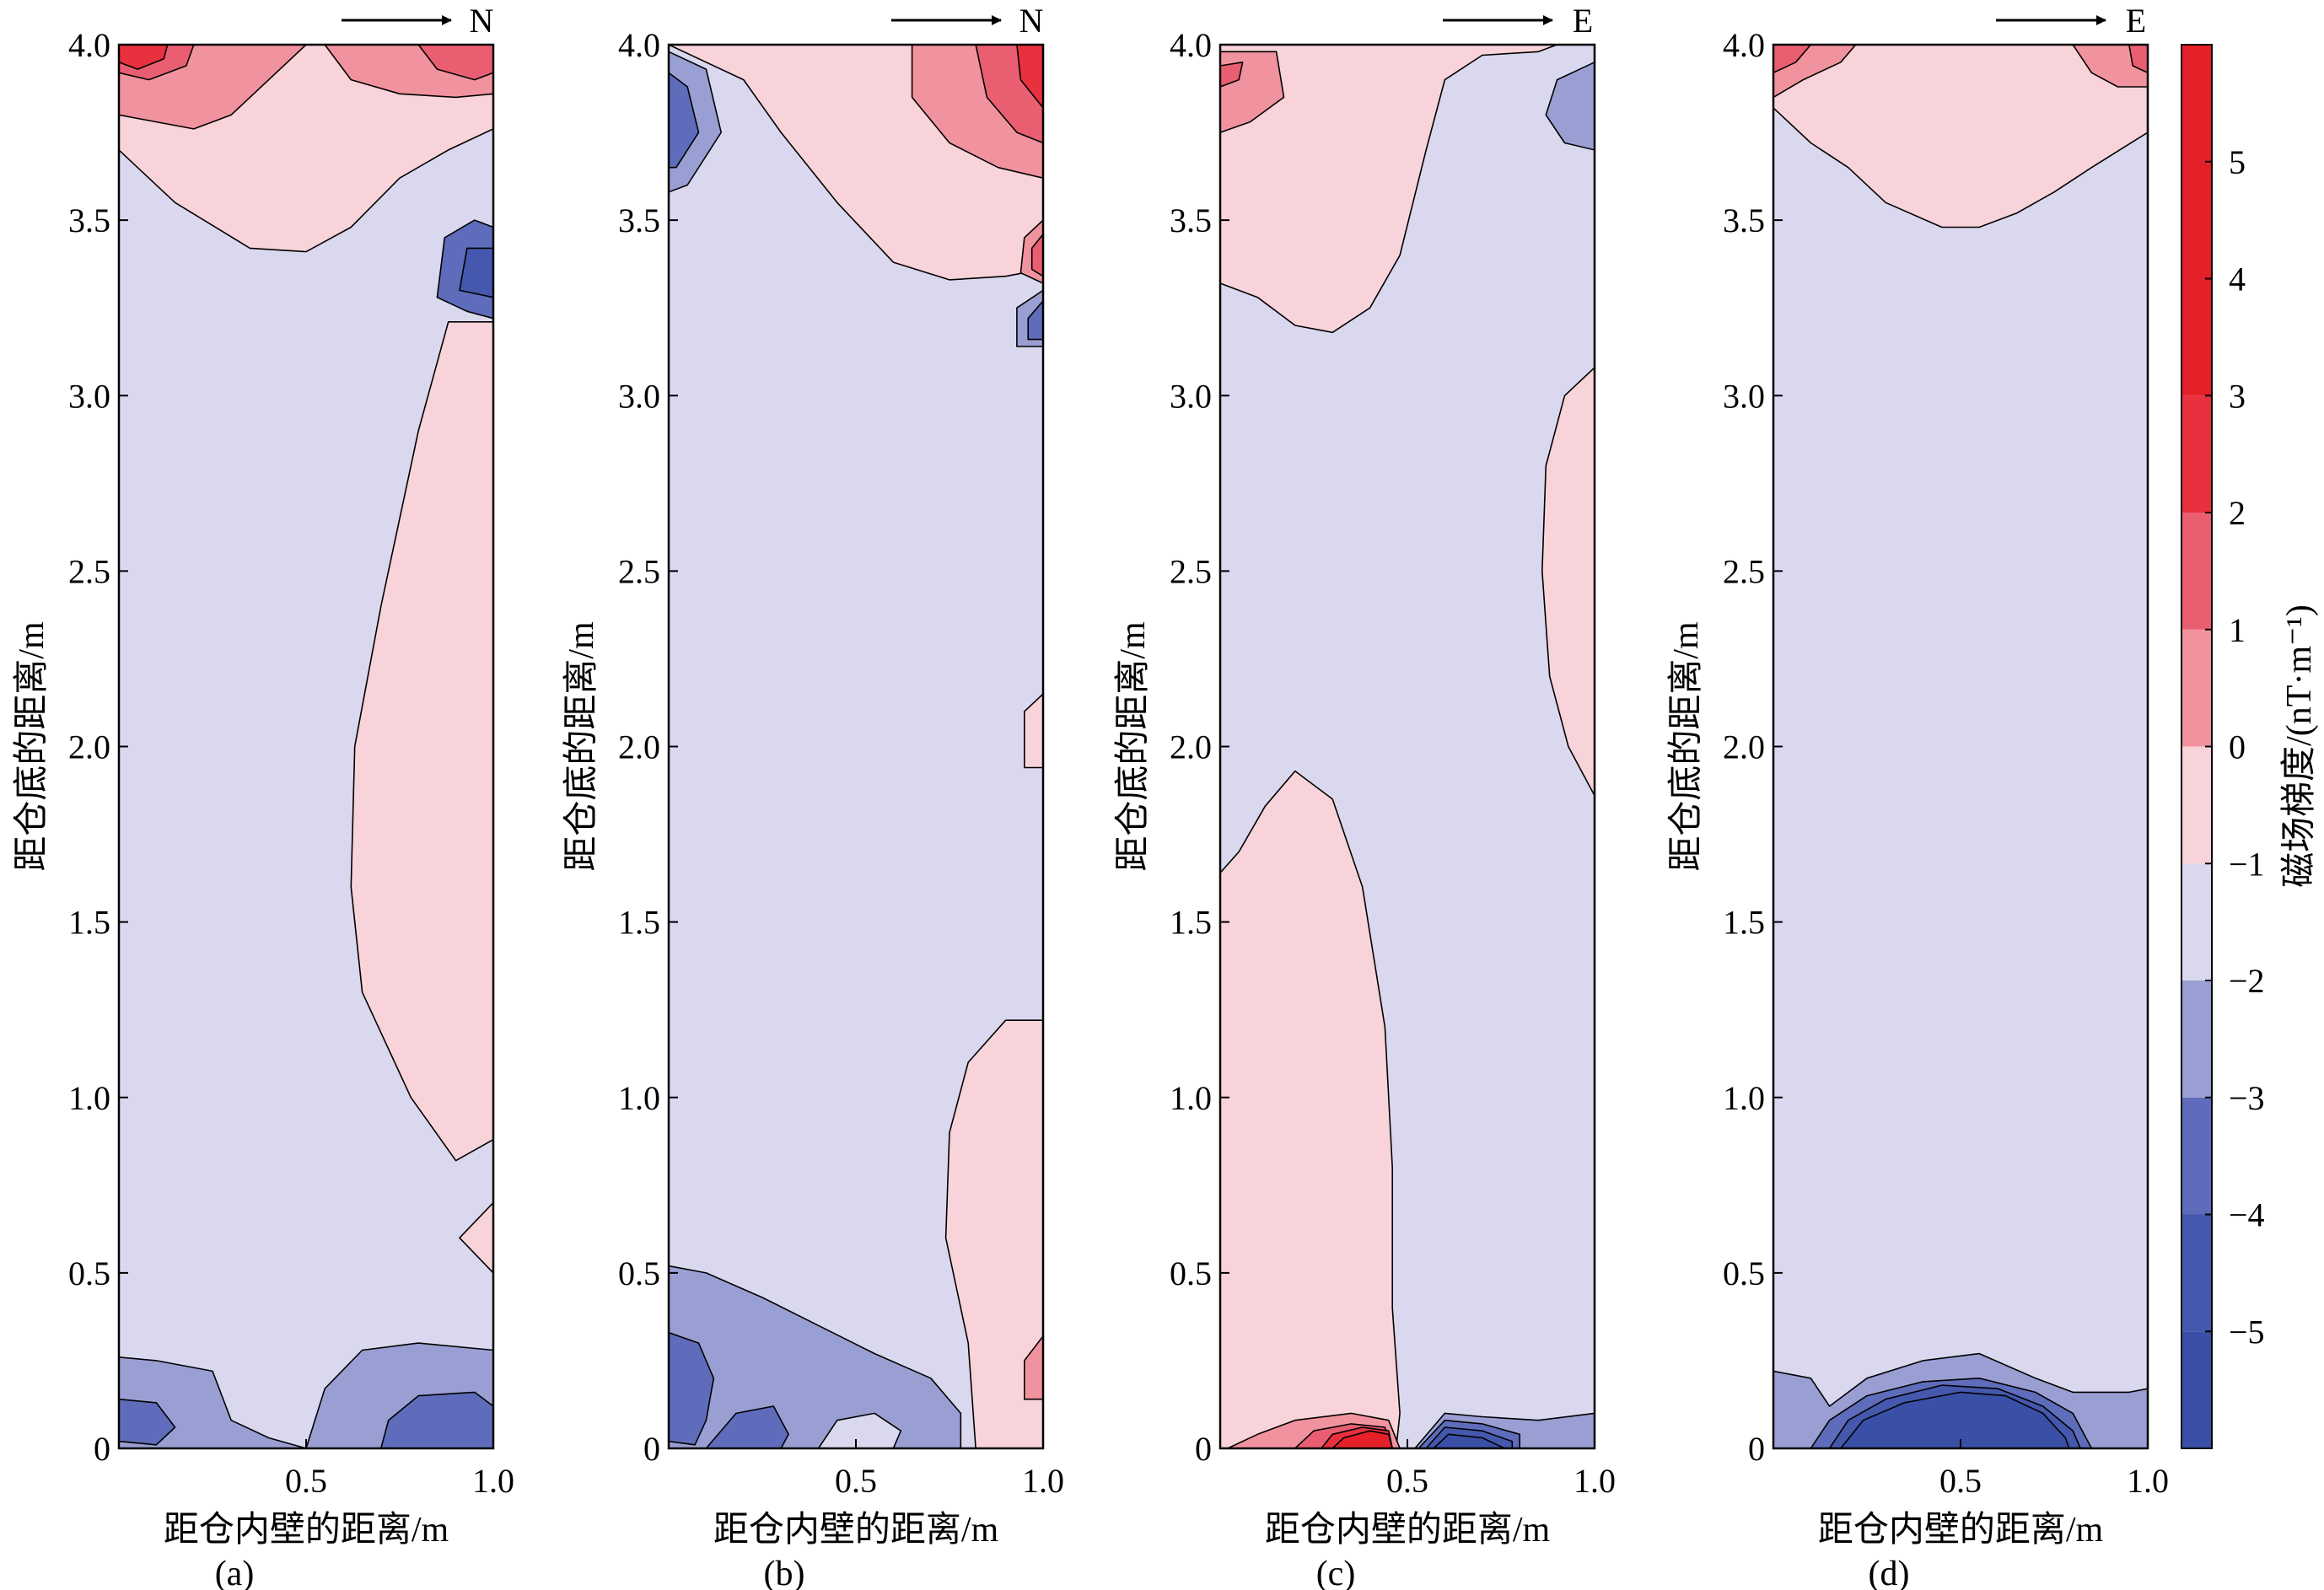 Image resolution: width=2324 pixels, height=1590 pixels. I want to click on colorbar-tick-label: 5, so click(2237, 162).